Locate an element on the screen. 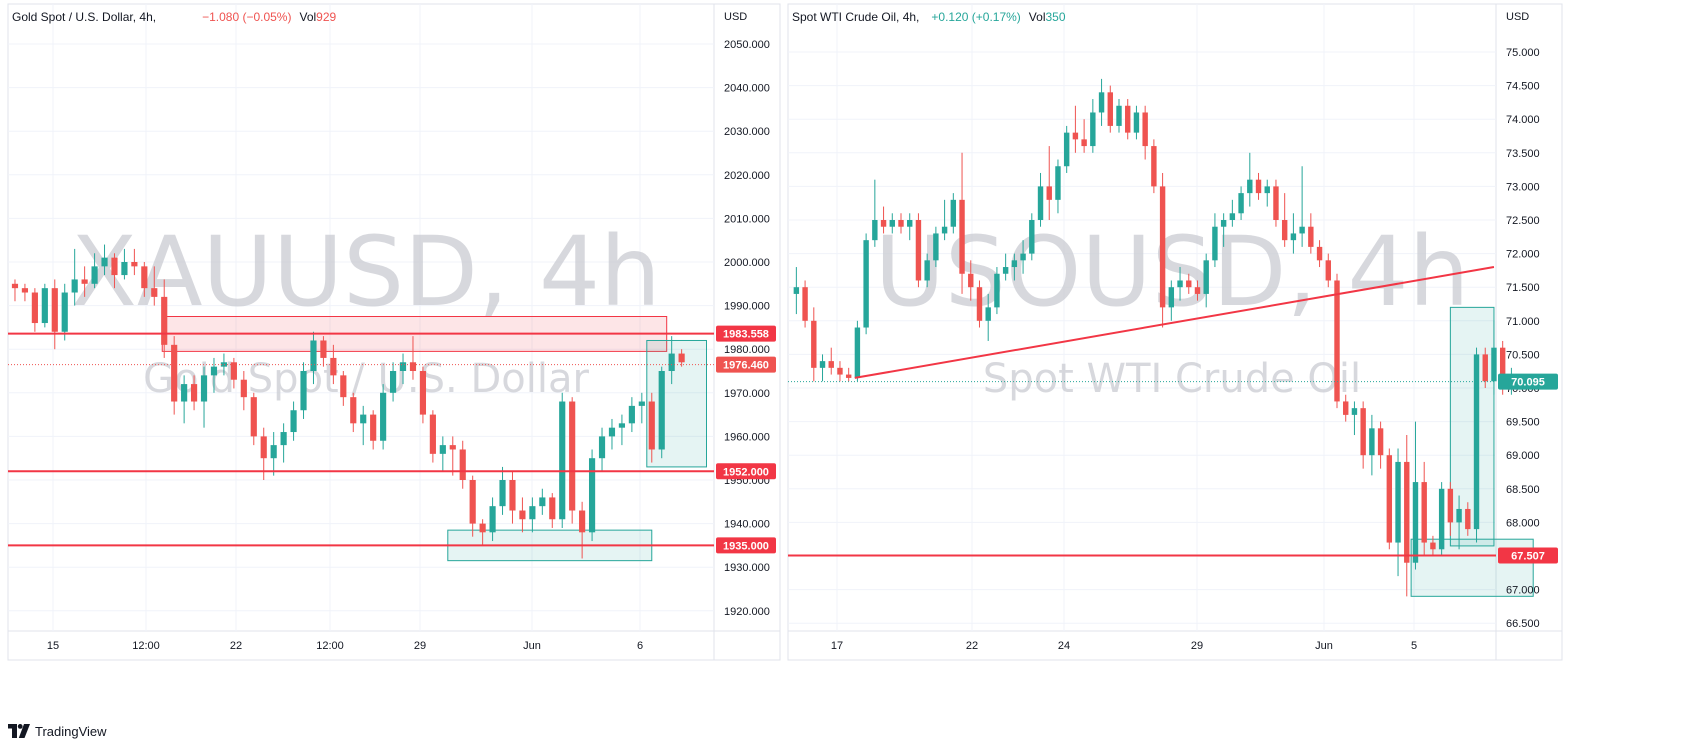 The width and height of the screenshot is (1690, 749). oil-price-badge: 70.095 is located at coordinates (1528, 381).